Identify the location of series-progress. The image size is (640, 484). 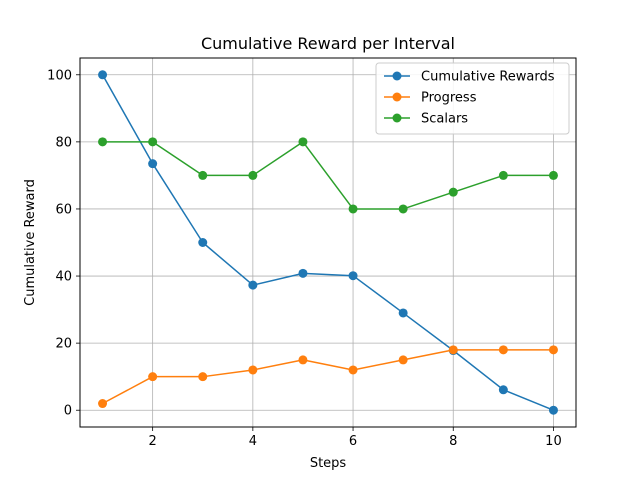
(328, 377).